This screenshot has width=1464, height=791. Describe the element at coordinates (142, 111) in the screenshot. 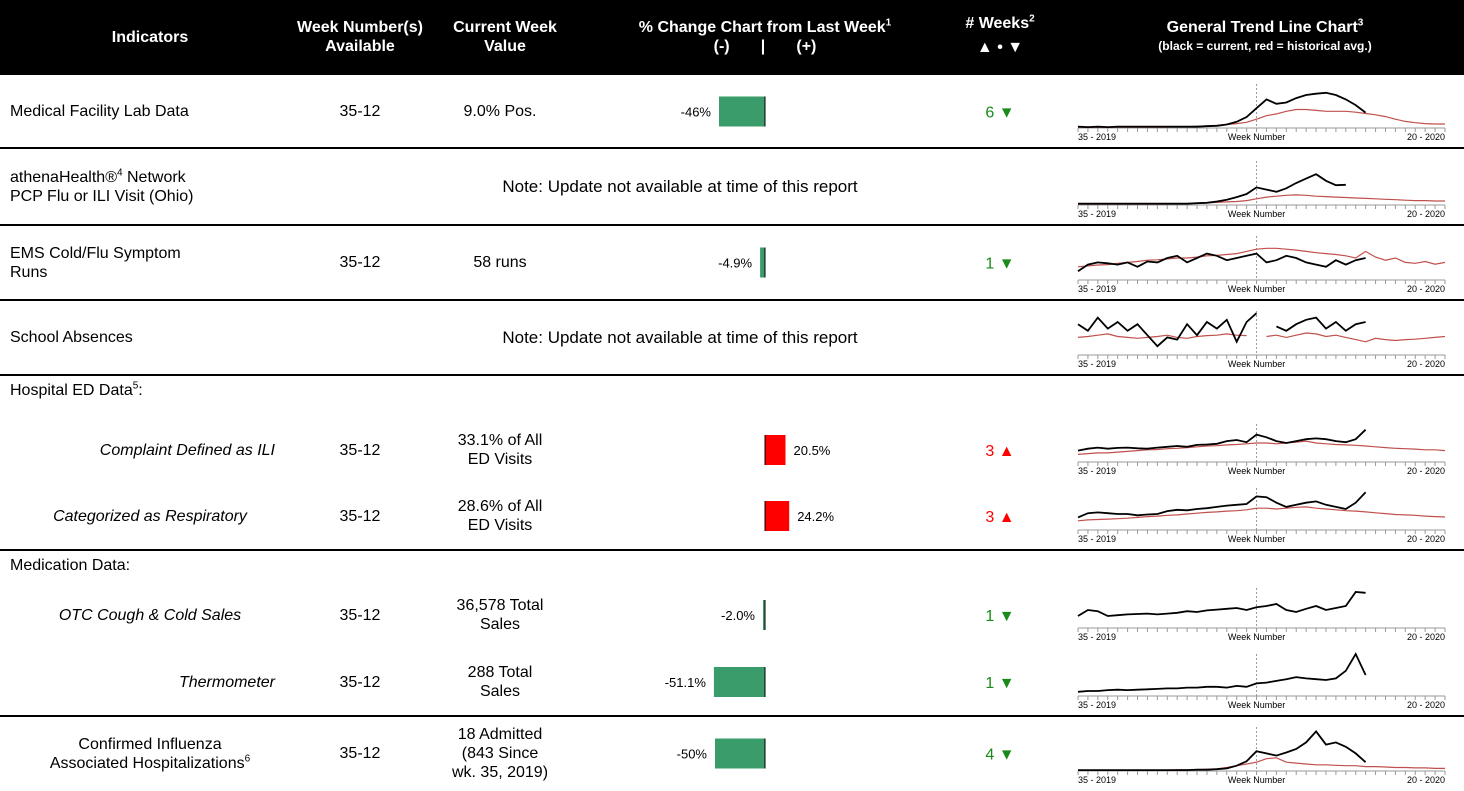

I see `indicator-line: Medical Facility Lab Data` at that location.